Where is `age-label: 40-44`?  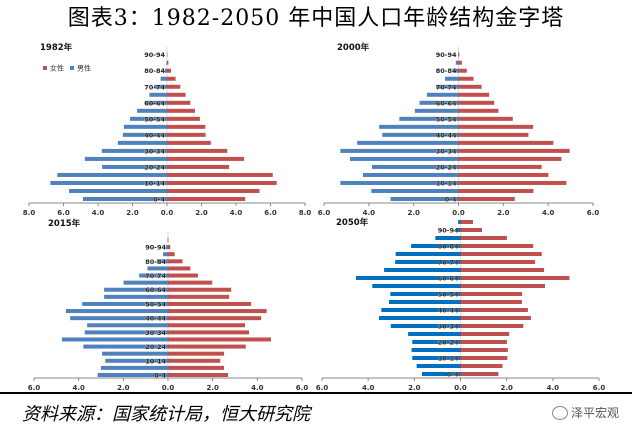 age-label: 40-44 is located at coordinates (446, 135).